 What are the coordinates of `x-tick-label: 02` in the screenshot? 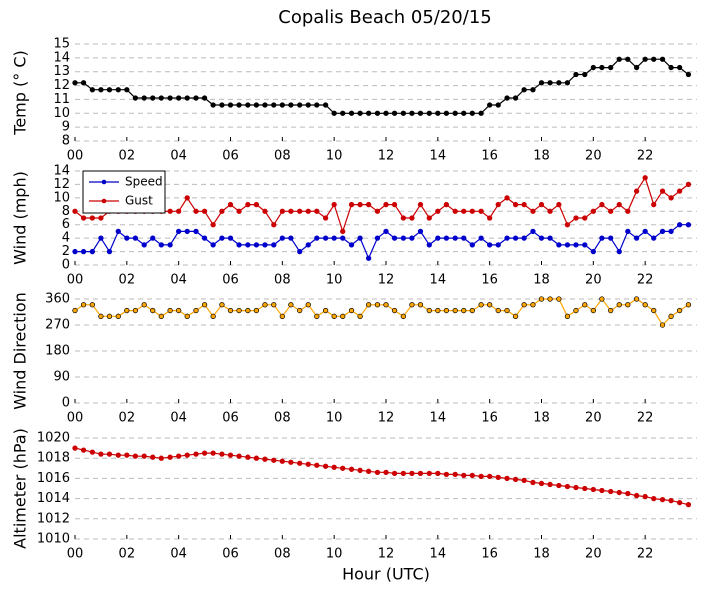 It's located at (127, 280).